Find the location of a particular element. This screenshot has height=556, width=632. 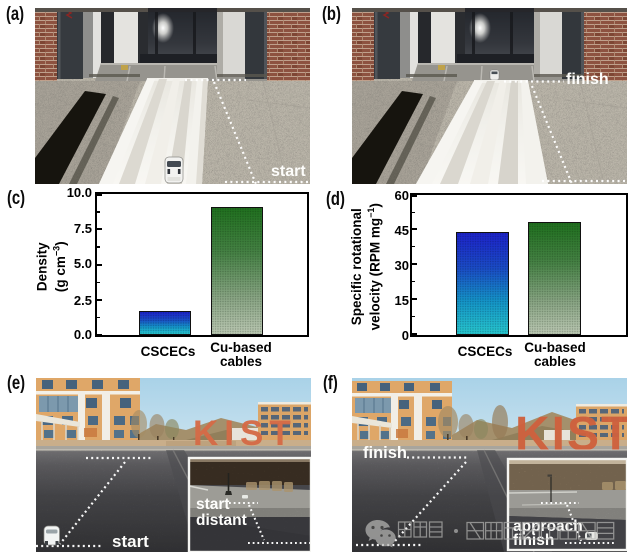

svg-text: distant is located at coordinates (221, 520).